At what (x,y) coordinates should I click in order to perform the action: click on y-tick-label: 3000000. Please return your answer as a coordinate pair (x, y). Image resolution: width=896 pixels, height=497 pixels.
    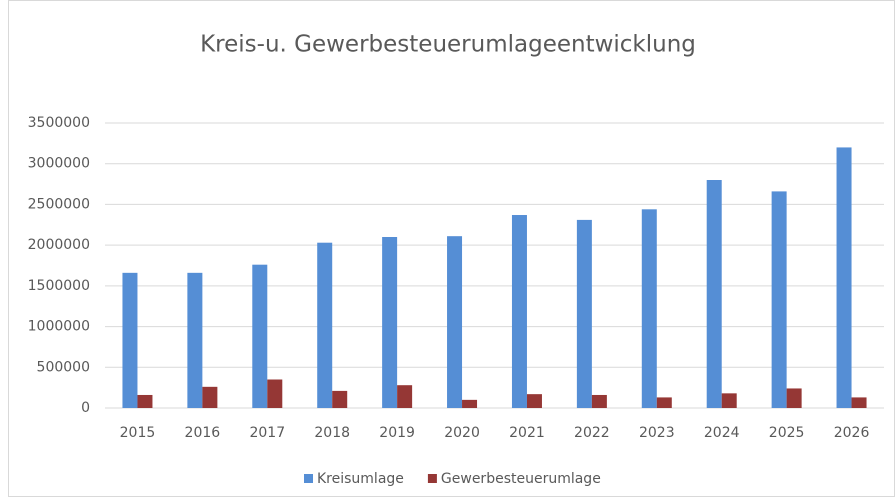
    Looking at the image, I should click on (59, 164).